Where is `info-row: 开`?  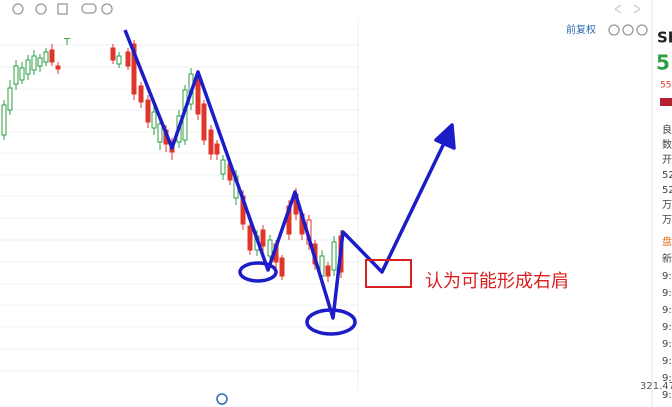
info-row: 开 is located at coordinates (667, 160).